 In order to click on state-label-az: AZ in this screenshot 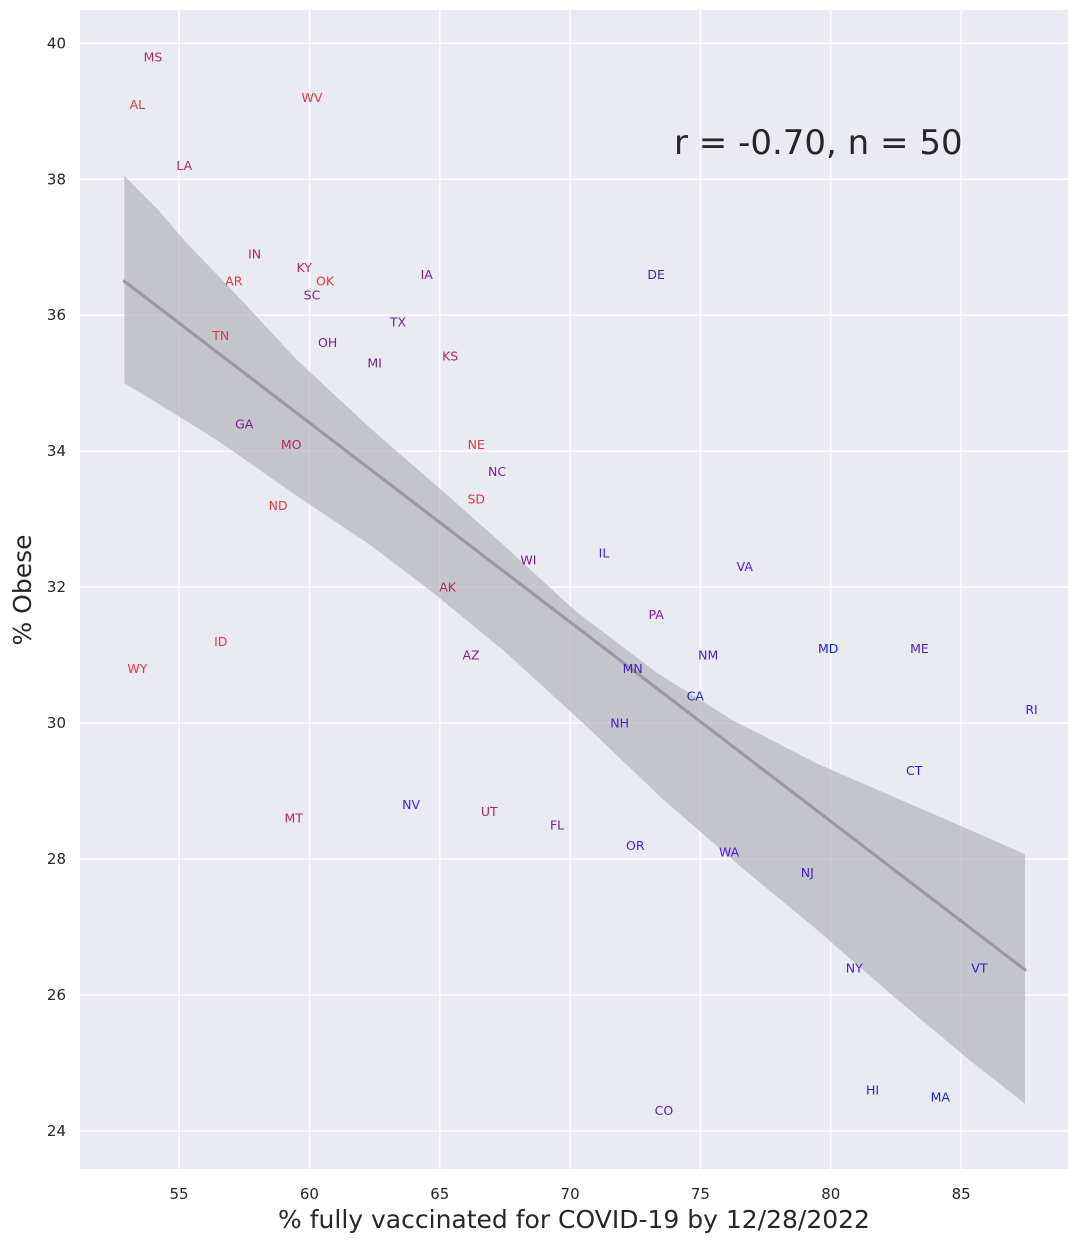, I will do `click(470, 655)`.